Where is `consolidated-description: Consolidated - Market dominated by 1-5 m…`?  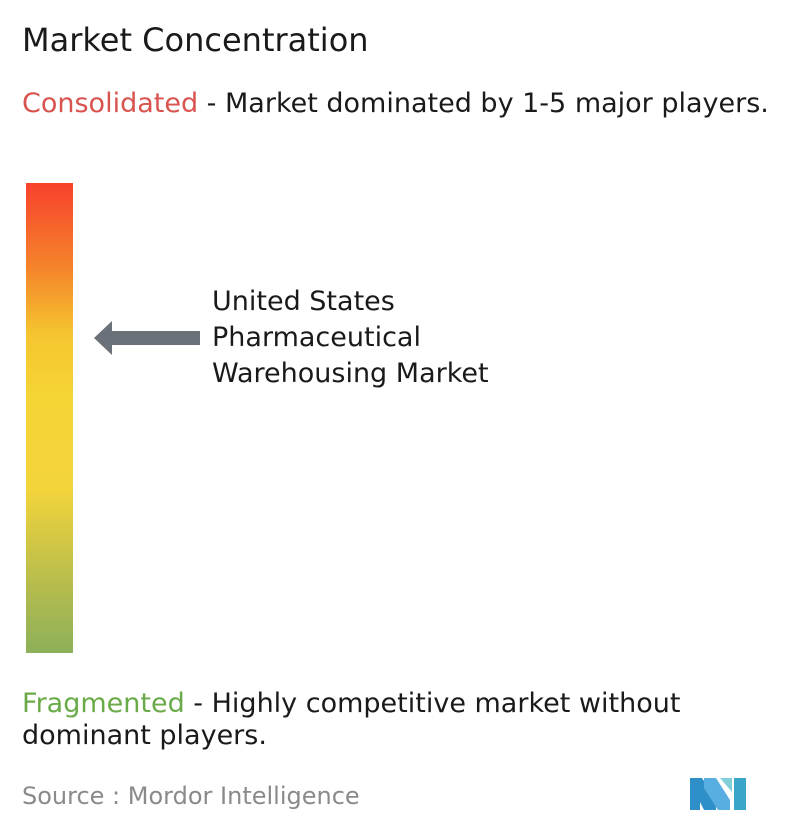 consolidated-description: Consolidated - Market dominated by 1-5 m… is located at coordinates (402, 104).